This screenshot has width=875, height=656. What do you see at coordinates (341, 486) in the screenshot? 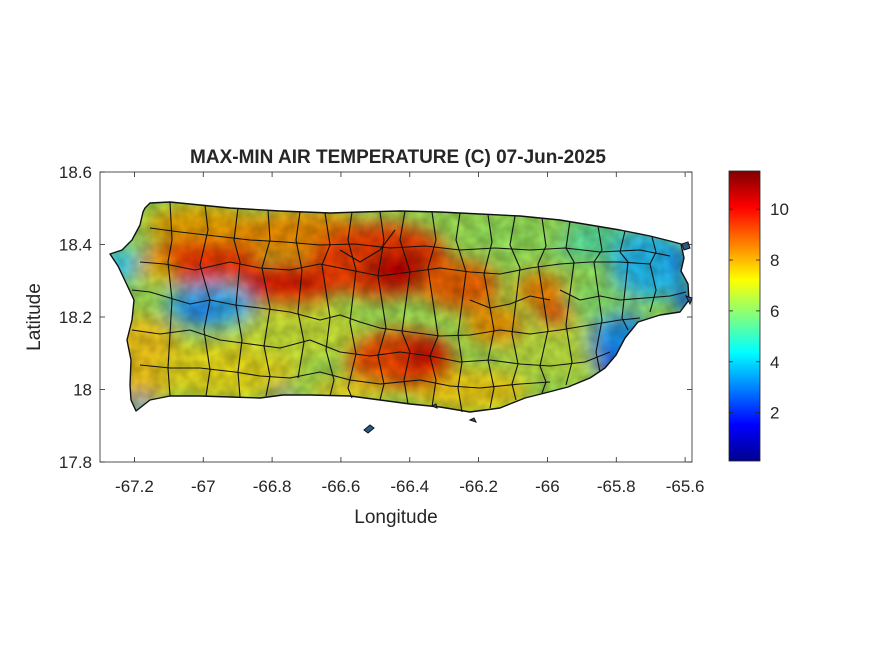
I see `x-tick-label: -66.6` at bounding box center [341, 486].